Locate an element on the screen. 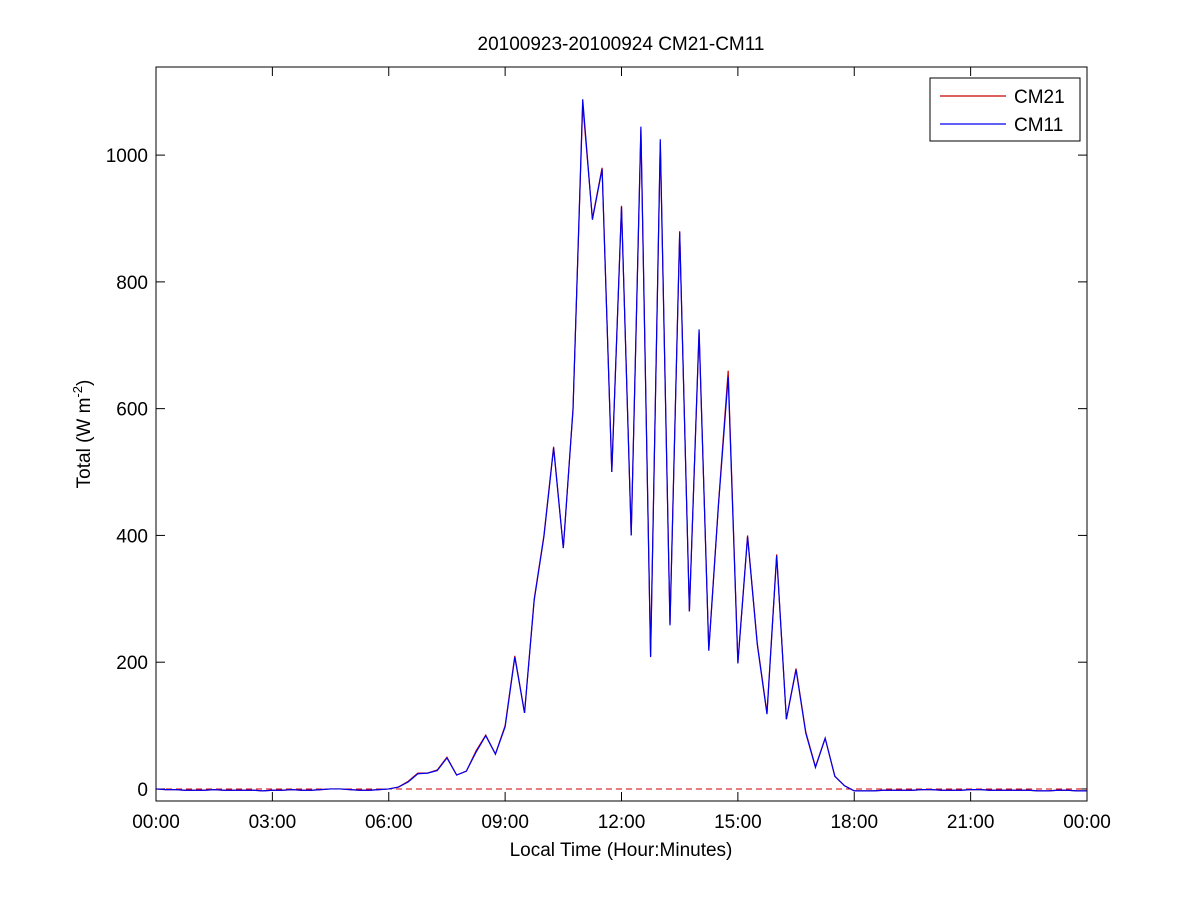 This screenshot has height=901, width=1201. y-label-part: Total (W m is located at coordinates (84, 443).